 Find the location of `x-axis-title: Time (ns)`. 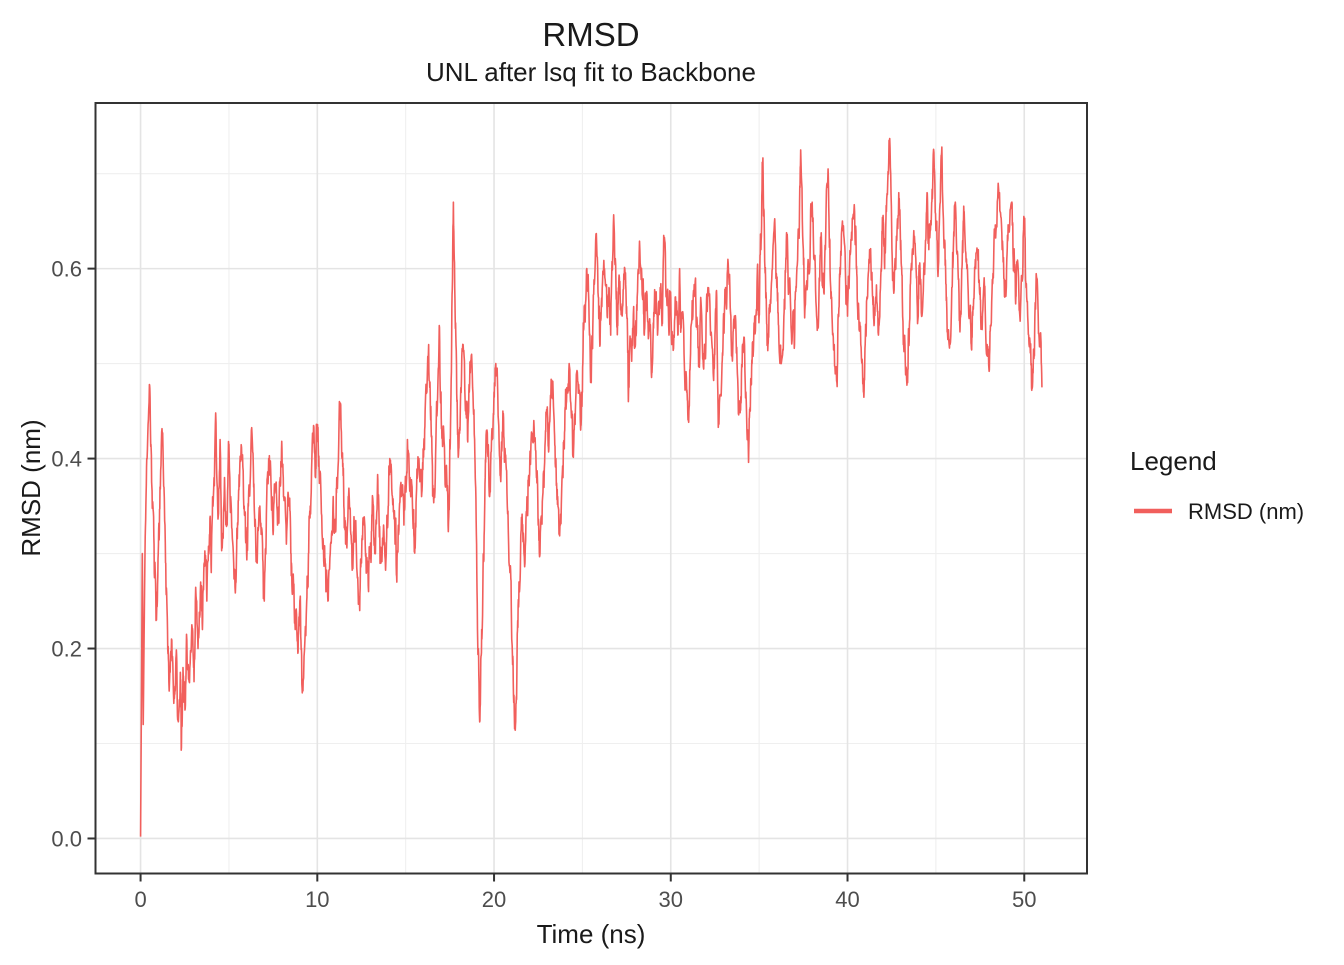

x-axis-title: Time (ns) is located at coordinates (591, 934).